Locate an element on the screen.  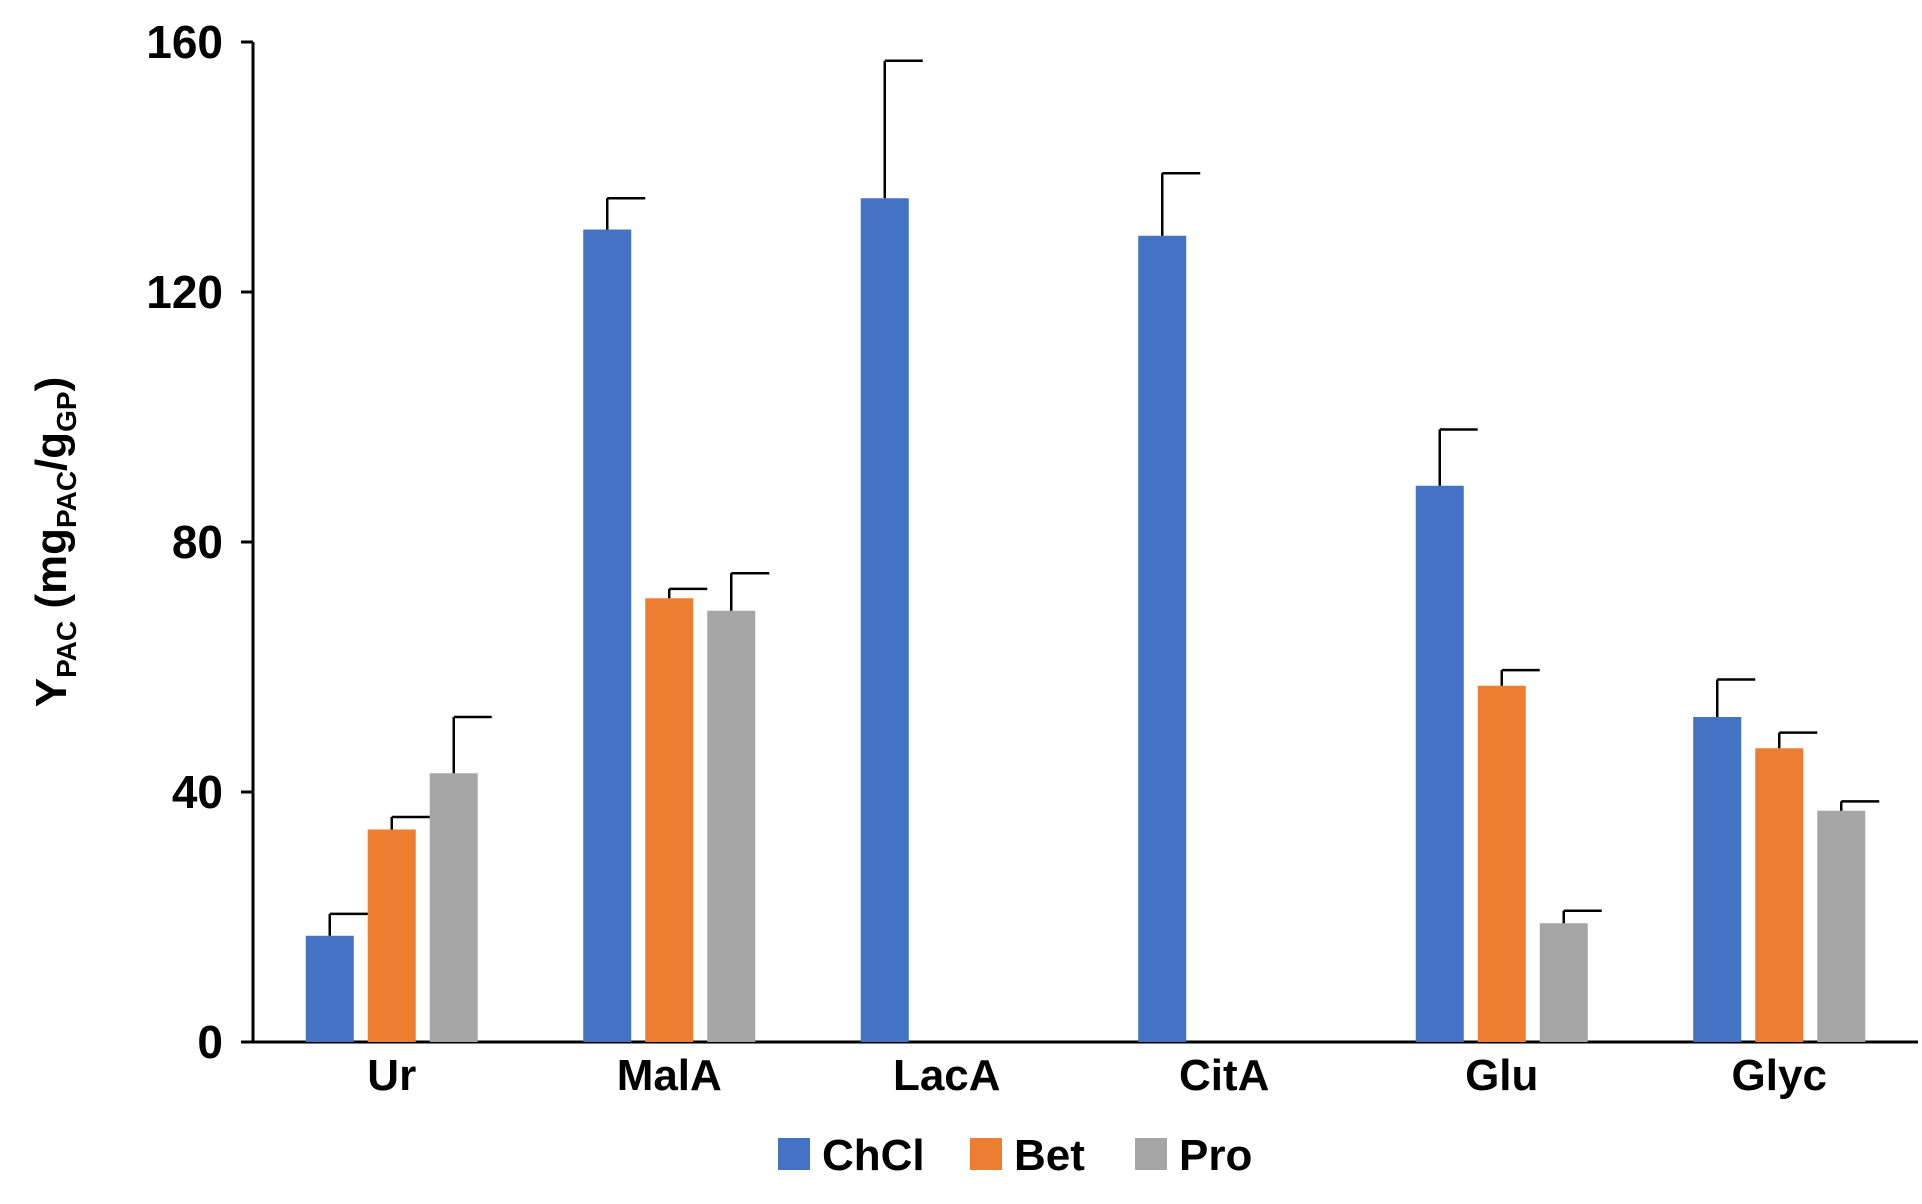
ylabel-part4: ) is located at coordinates (51, 384).